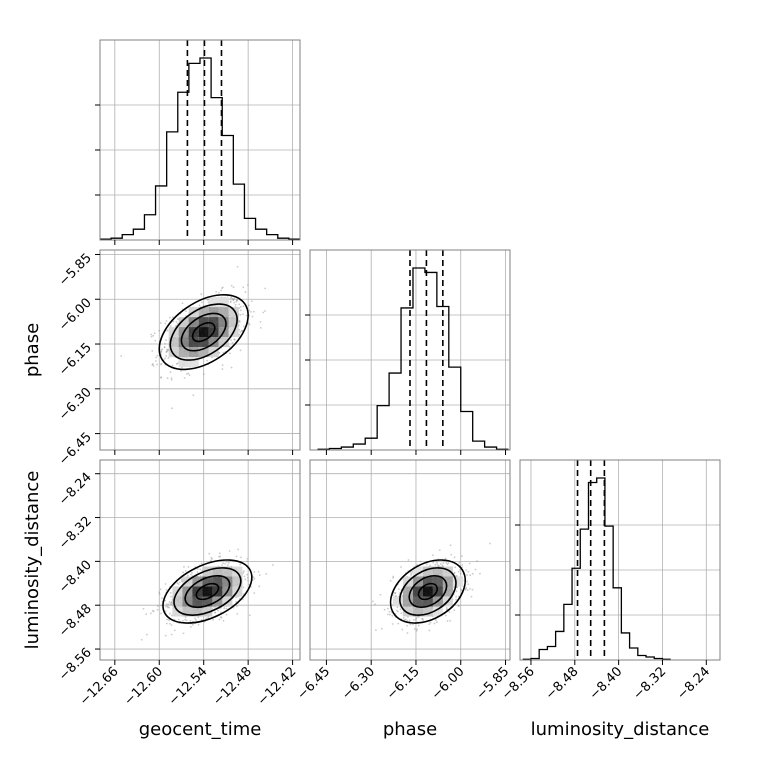 The image size is (760, 760). Describe the element at coordinates (75, 314) in the screenshot. I see `y-tick-label: −6.00` at that location.